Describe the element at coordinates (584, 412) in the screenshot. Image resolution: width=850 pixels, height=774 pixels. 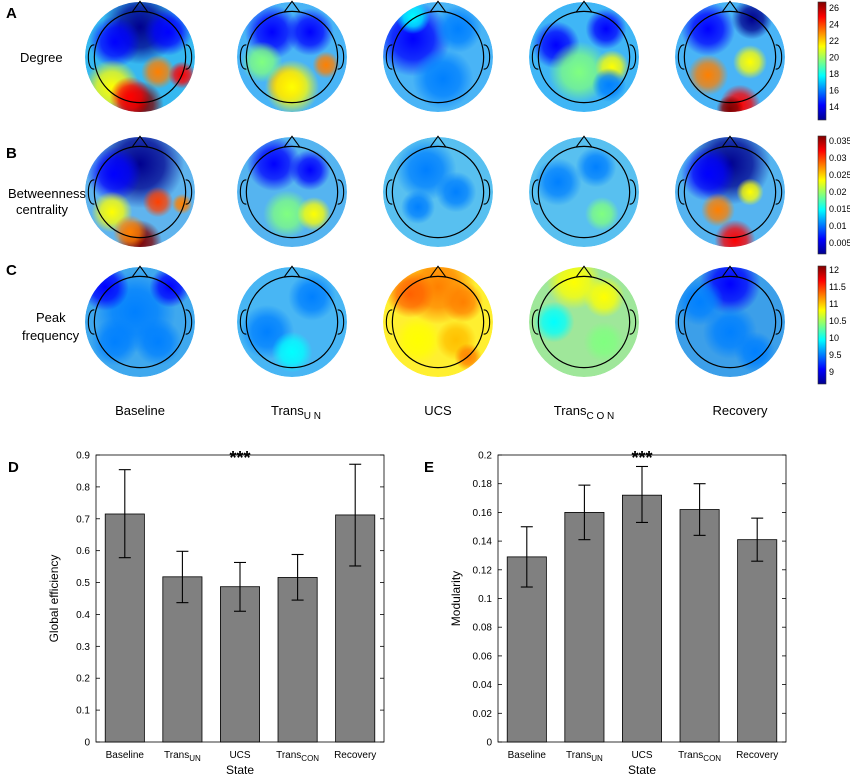
I see `state-label: TransC O N` at that location.